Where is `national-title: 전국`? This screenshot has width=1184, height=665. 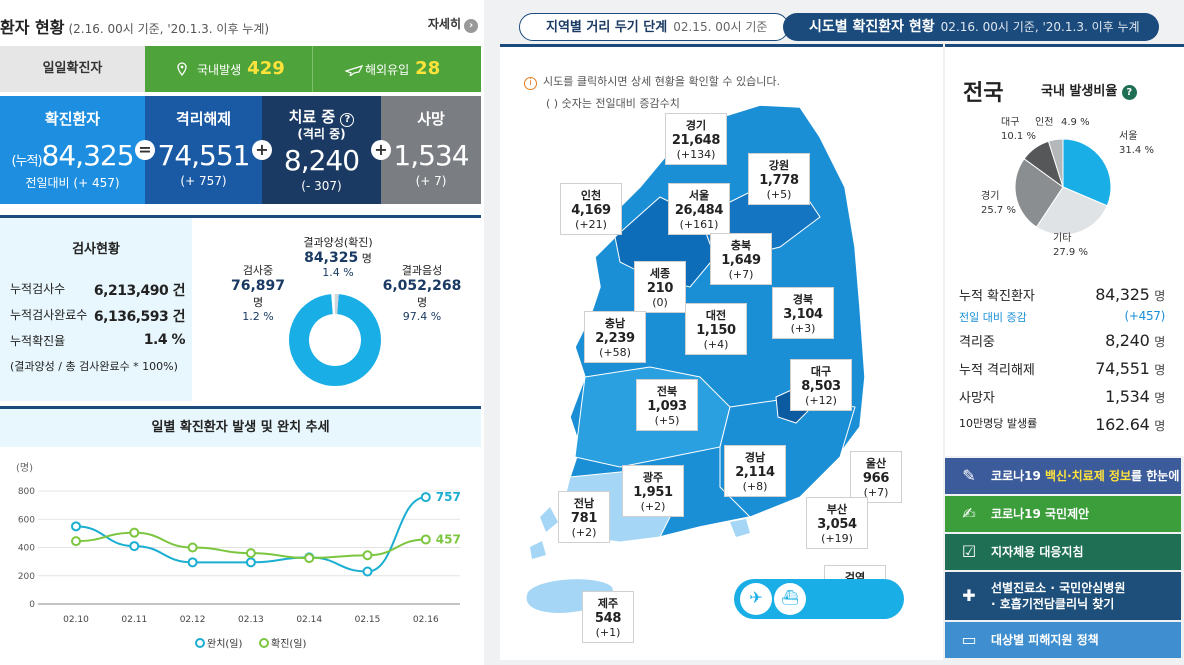 national-title: 전국 is located at coordinates (983, 93).